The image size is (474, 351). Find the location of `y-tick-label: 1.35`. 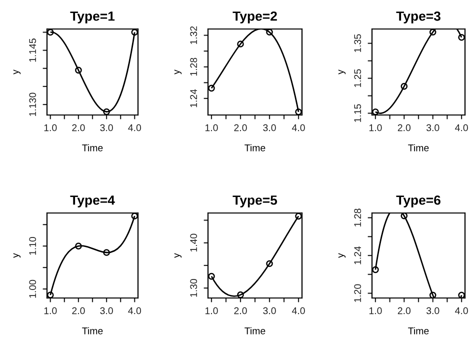

y-tick-label: 1.35 is located at coordinates (358, 43).